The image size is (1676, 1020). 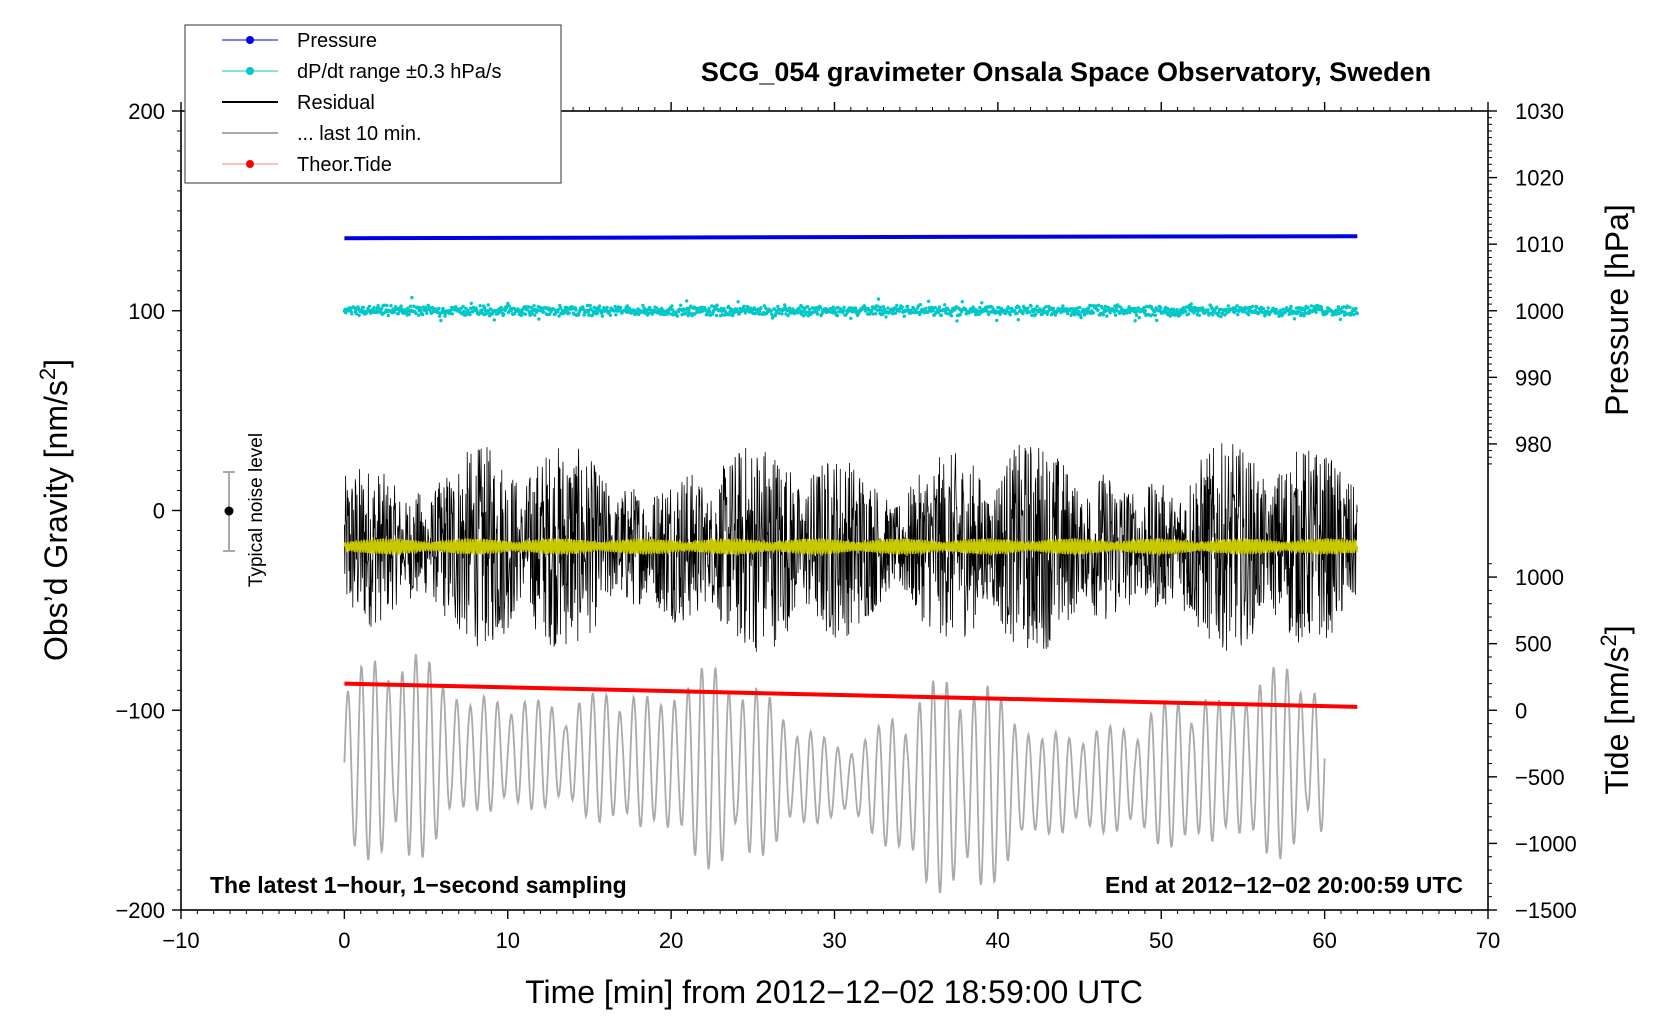 What do you see at coordinates (671, 940) in the screenshot?
I see `x-tick-label: 20` at bounding box center [671, 940].